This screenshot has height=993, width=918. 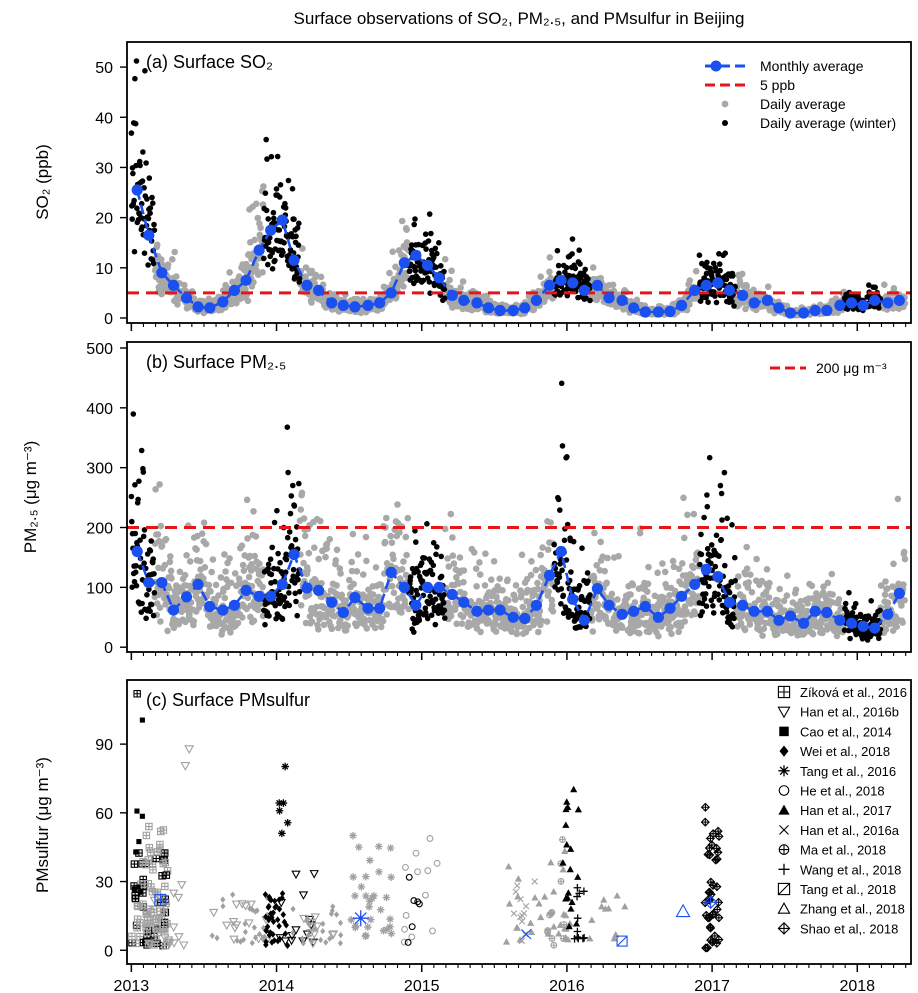 What do you see at coordinates (812, 66) in the screenshot?
I see `legend-monthly-label: Monthly average` at bounding box center [812, 66].